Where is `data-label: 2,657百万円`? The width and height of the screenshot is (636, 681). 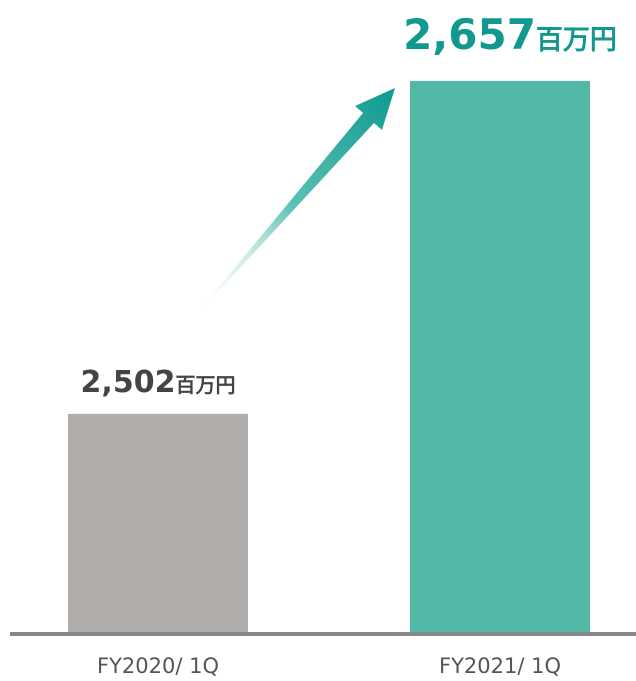 data-label: 2,657百万円 is located at coordinates (510, 34).